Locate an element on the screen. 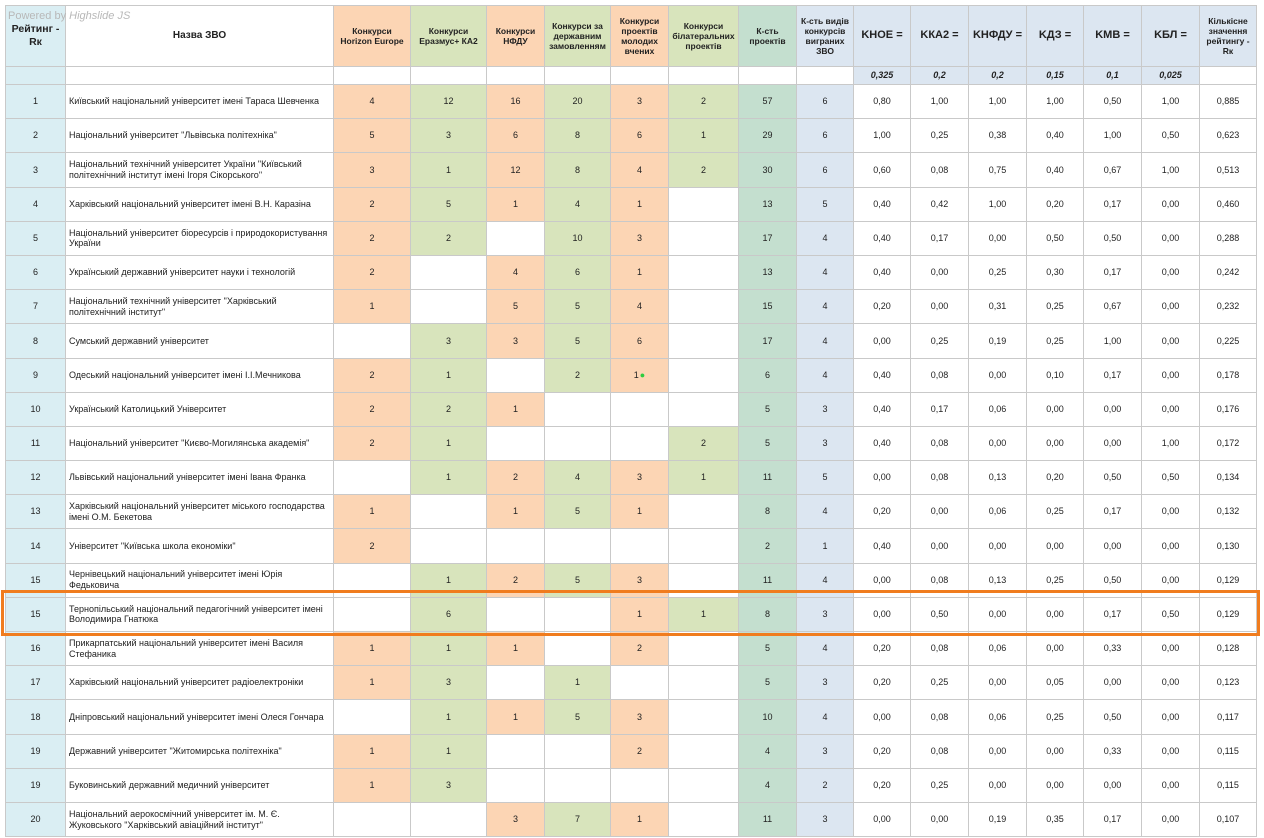  header-erasmus: Конкурси Еразмус+ КА2 is located at coordinates (448, 36).